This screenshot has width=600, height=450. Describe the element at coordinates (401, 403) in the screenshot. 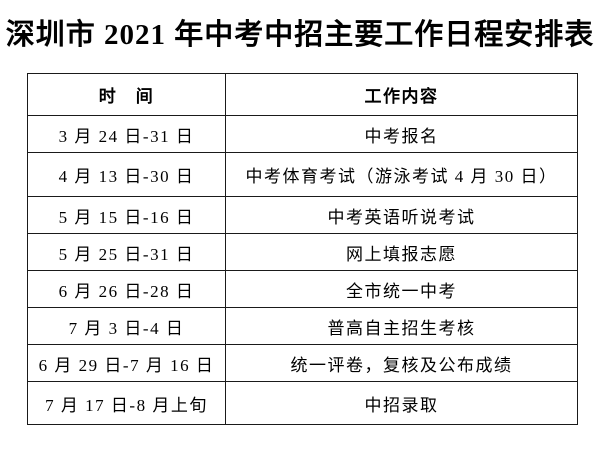

I see `content-cell: 中招录取` at that location.